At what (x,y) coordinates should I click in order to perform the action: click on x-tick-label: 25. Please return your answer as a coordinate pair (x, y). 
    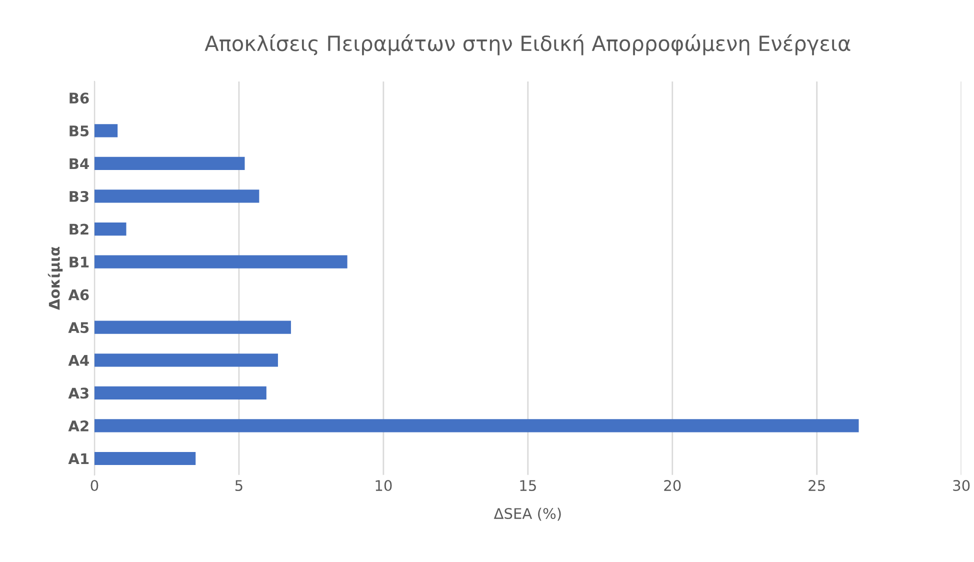
    Looking at the image, I should click on (816, 486).